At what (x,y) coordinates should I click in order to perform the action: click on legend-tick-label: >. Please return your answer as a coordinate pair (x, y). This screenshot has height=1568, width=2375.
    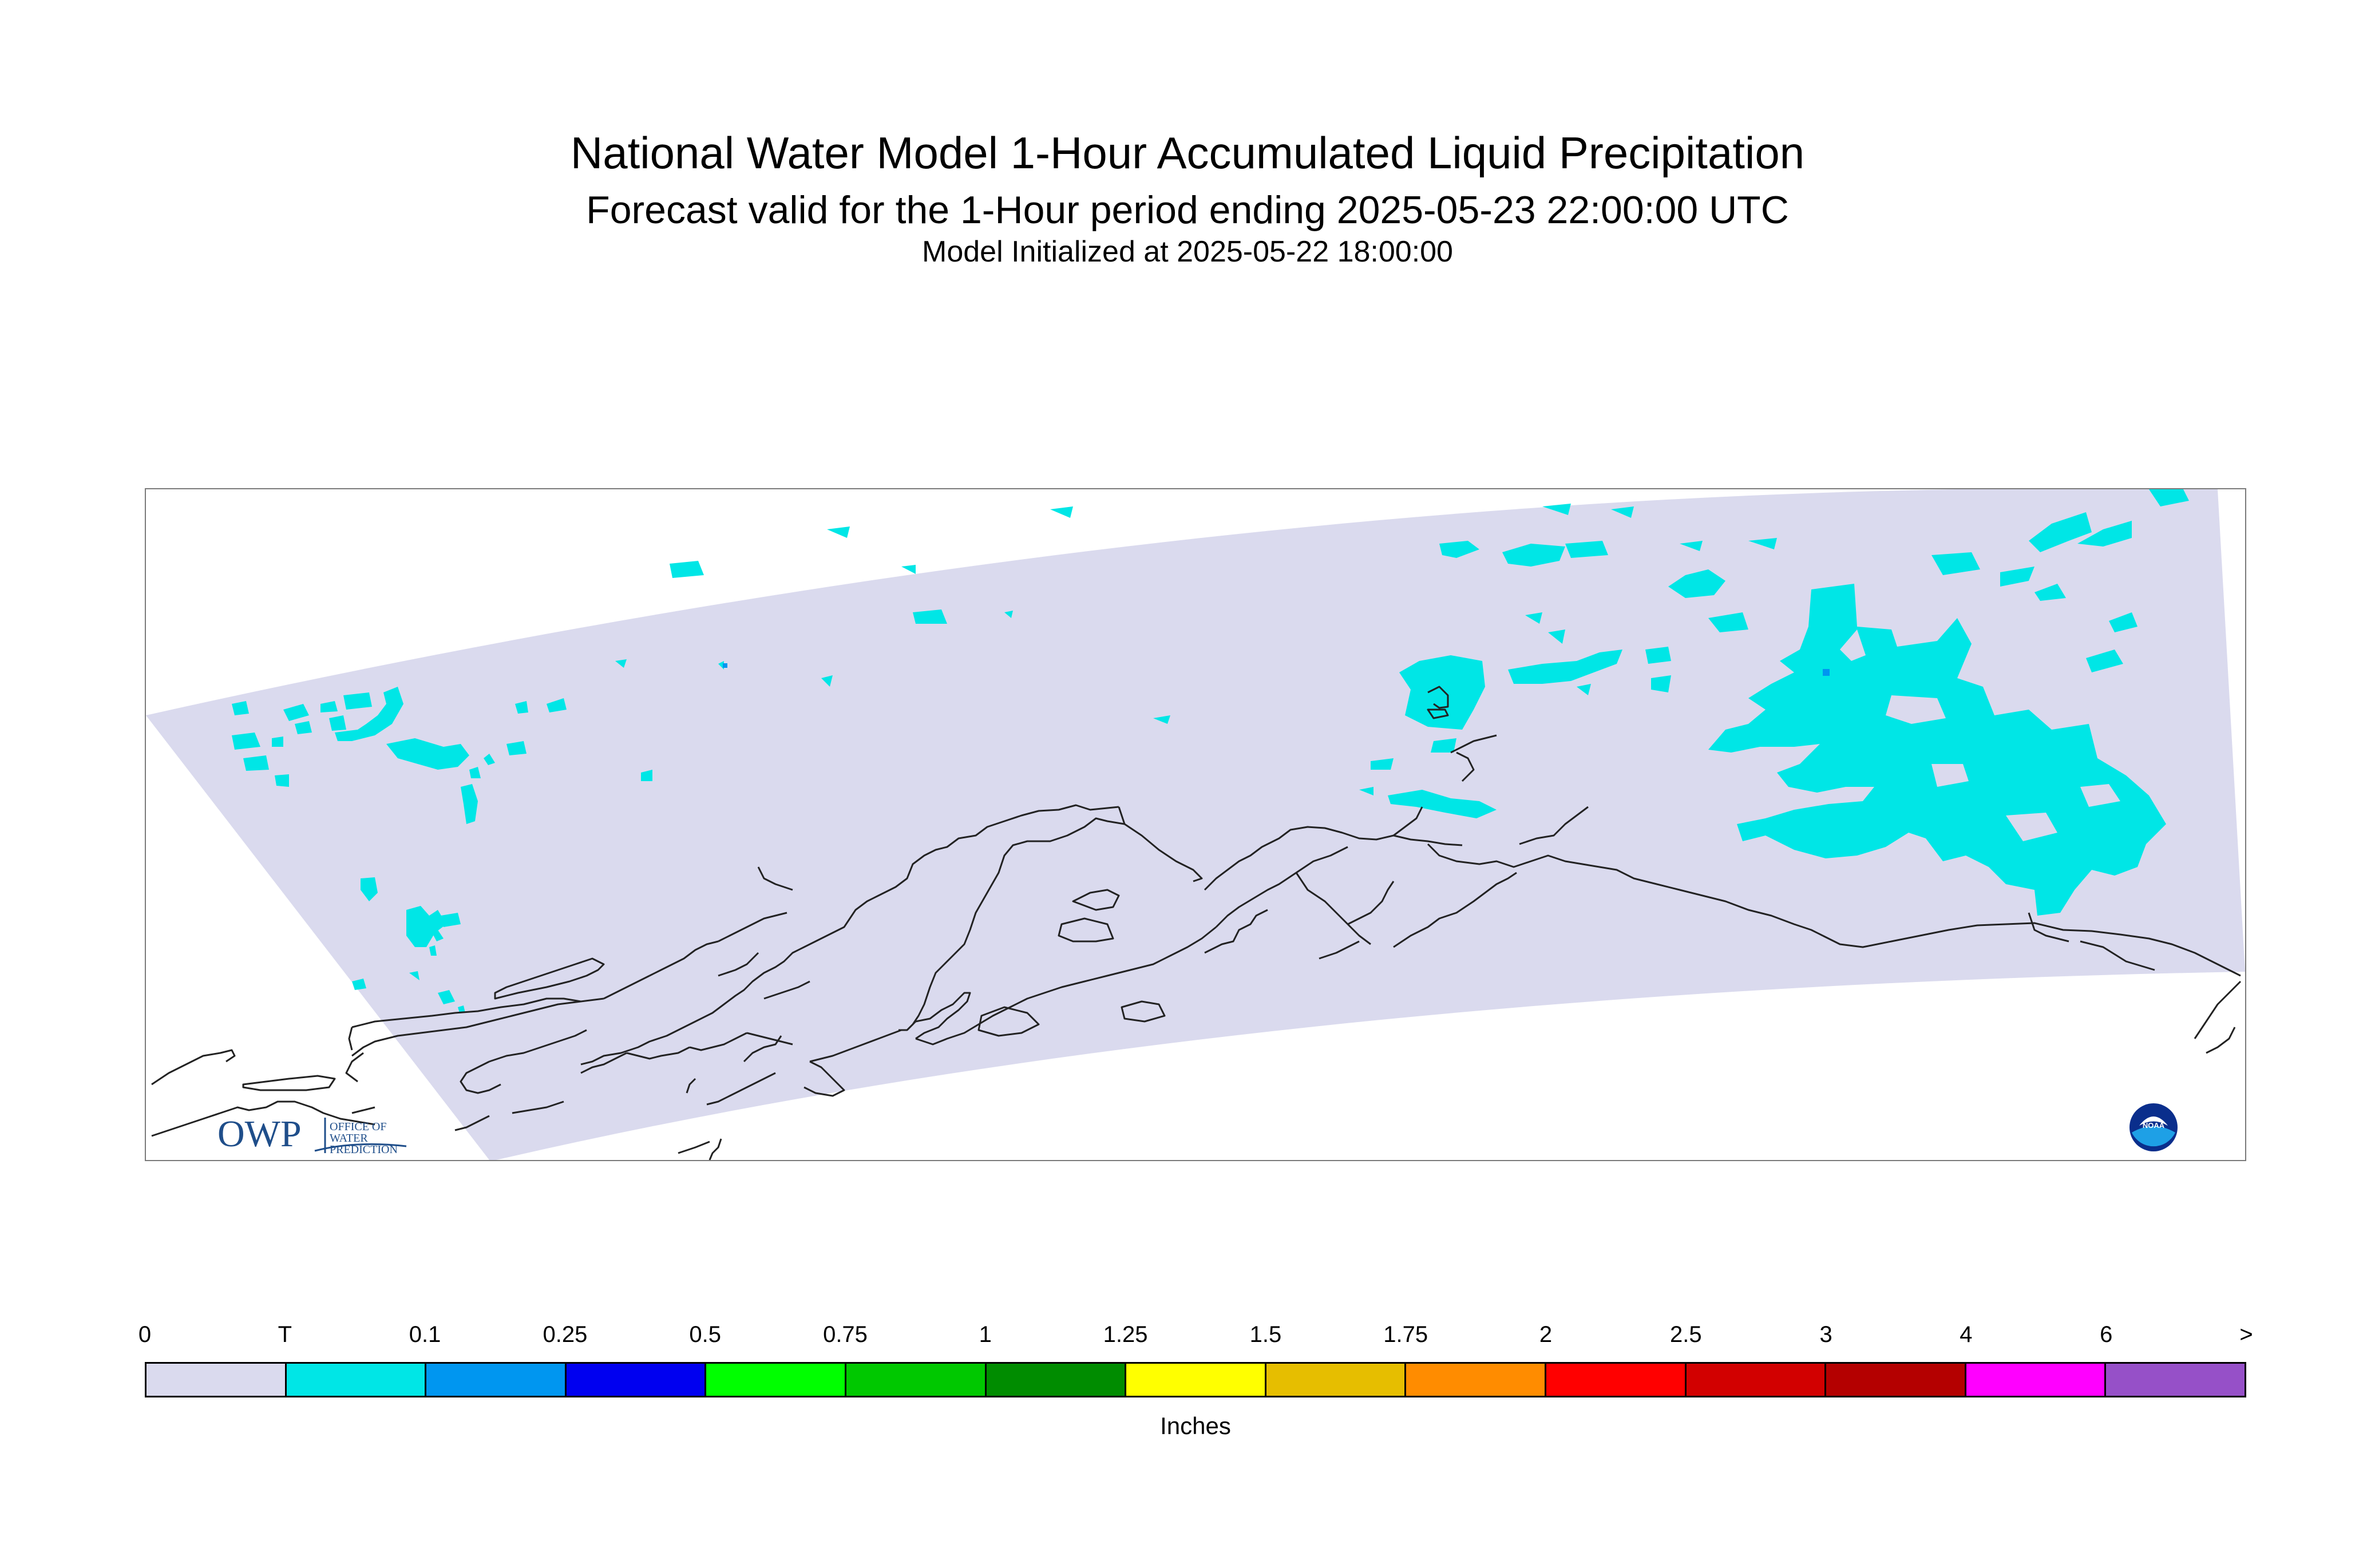
    Looking at the image, I should click on (2246, 1334).